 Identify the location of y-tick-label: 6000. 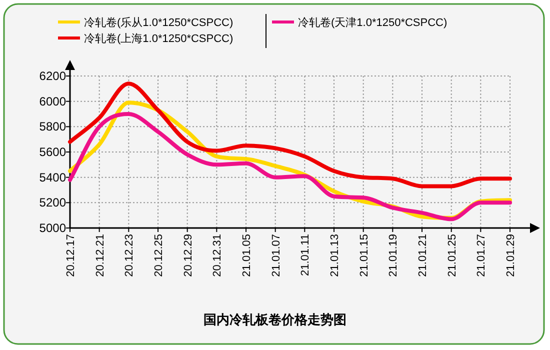
(52, 101).